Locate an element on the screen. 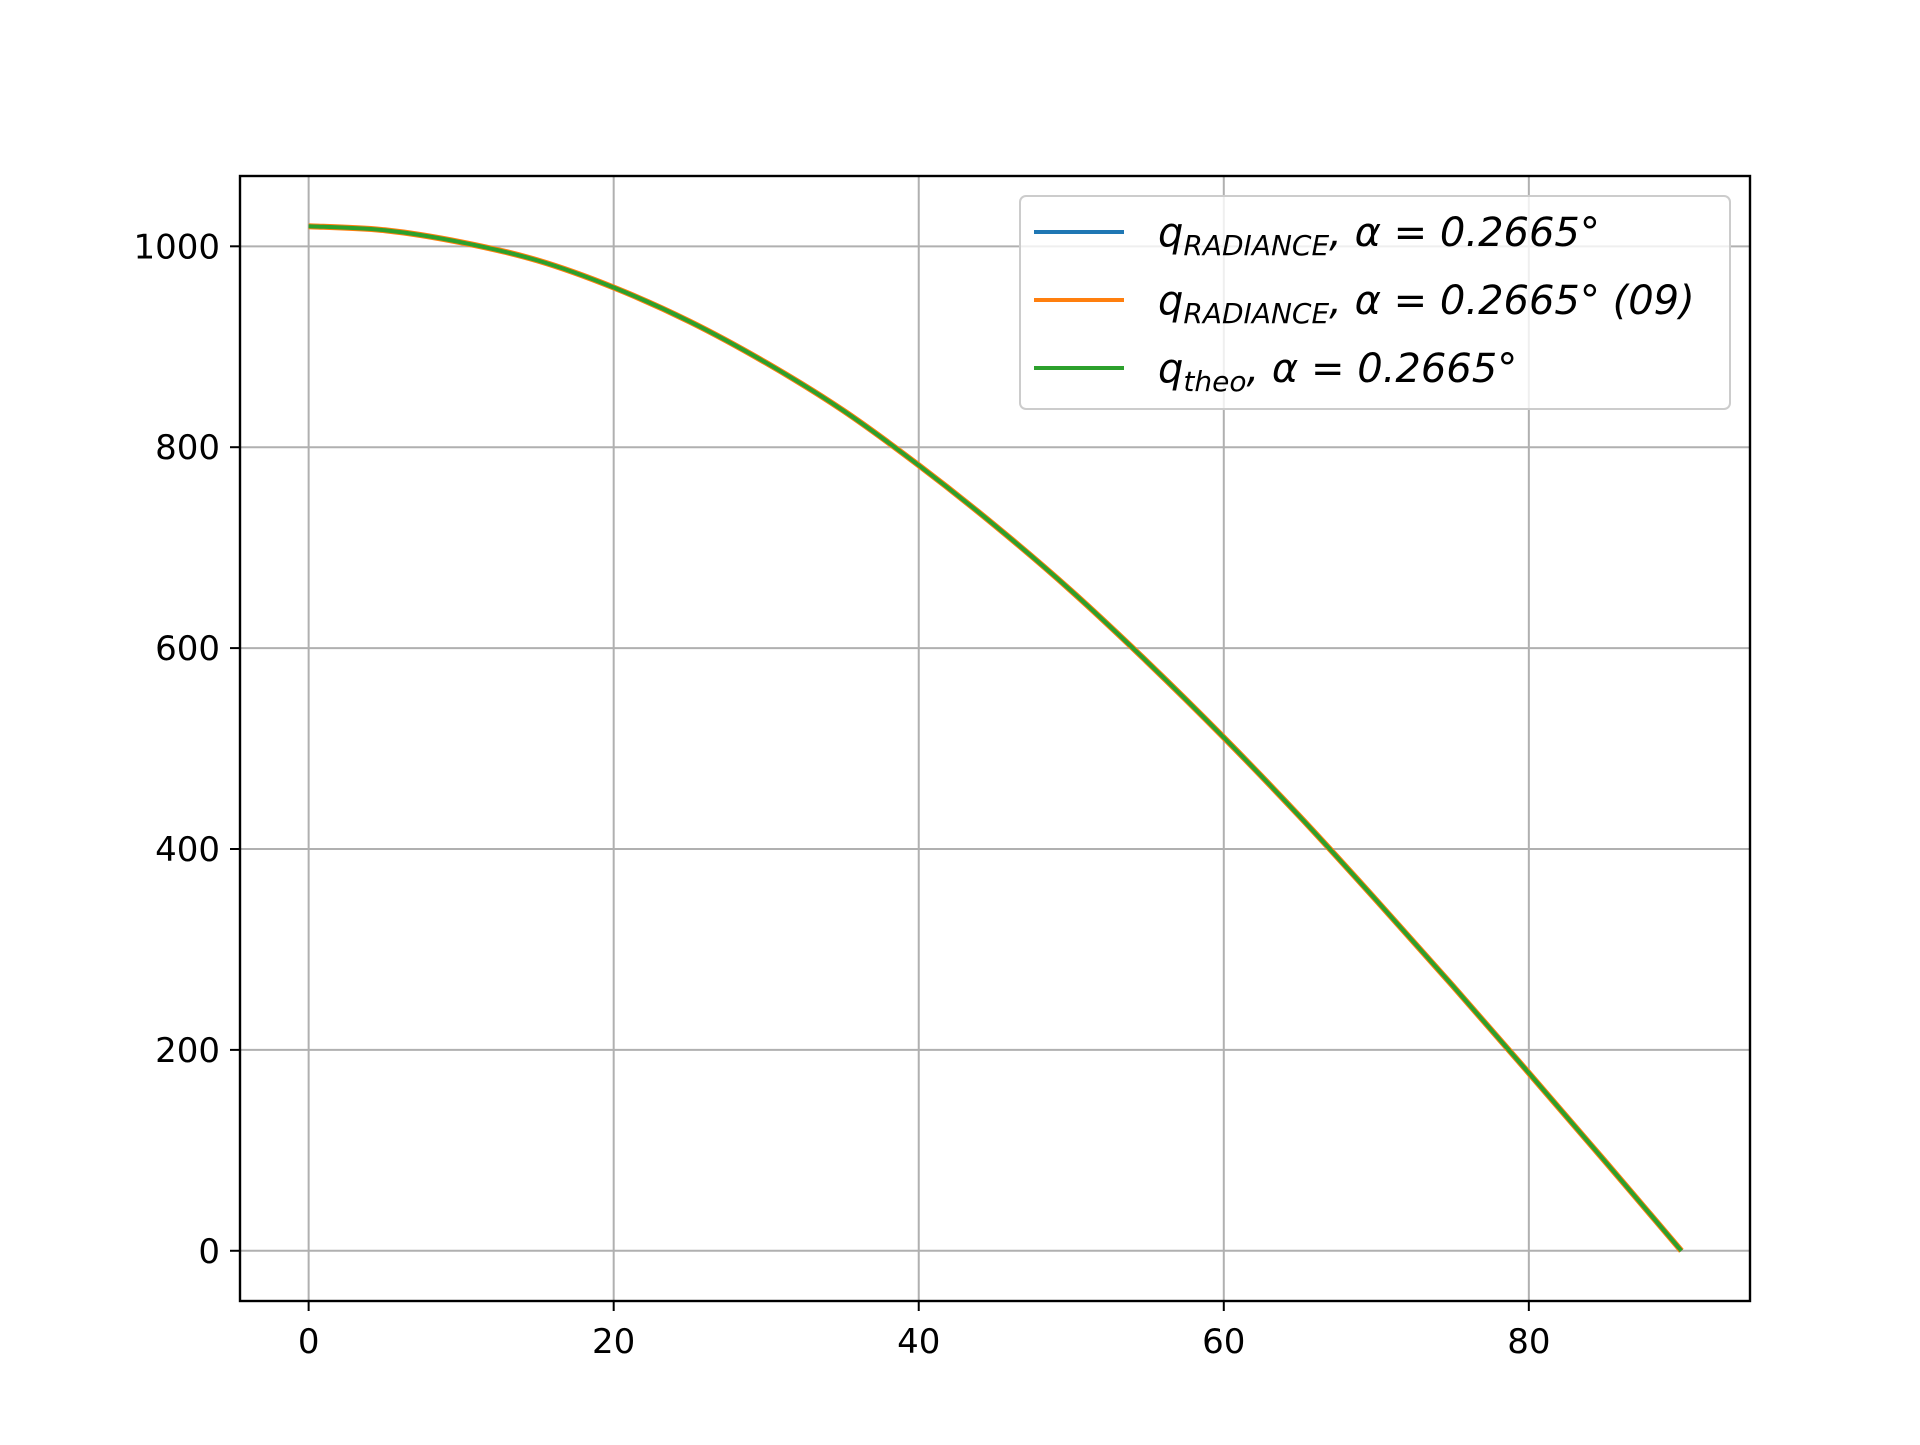 The width and height of the screenshot is (1920, 1445). y-tick-label-4: 800 is located at coordinates (187, 448).